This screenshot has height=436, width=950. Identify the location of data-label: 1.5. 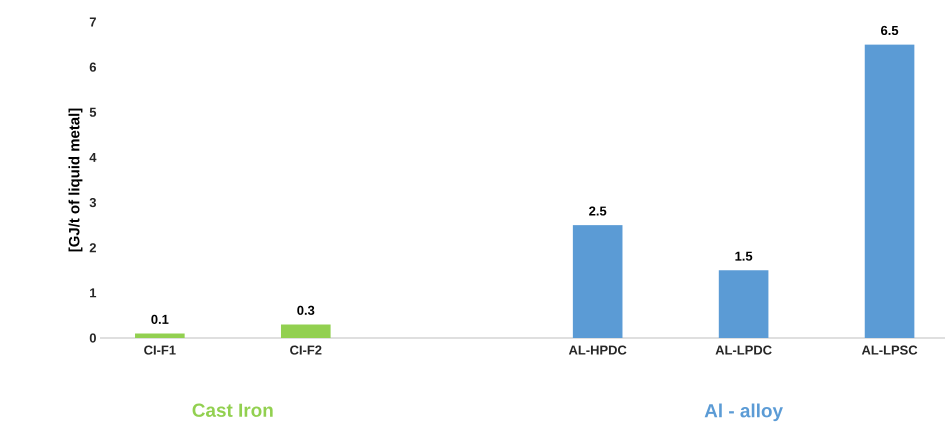
(743, 256).